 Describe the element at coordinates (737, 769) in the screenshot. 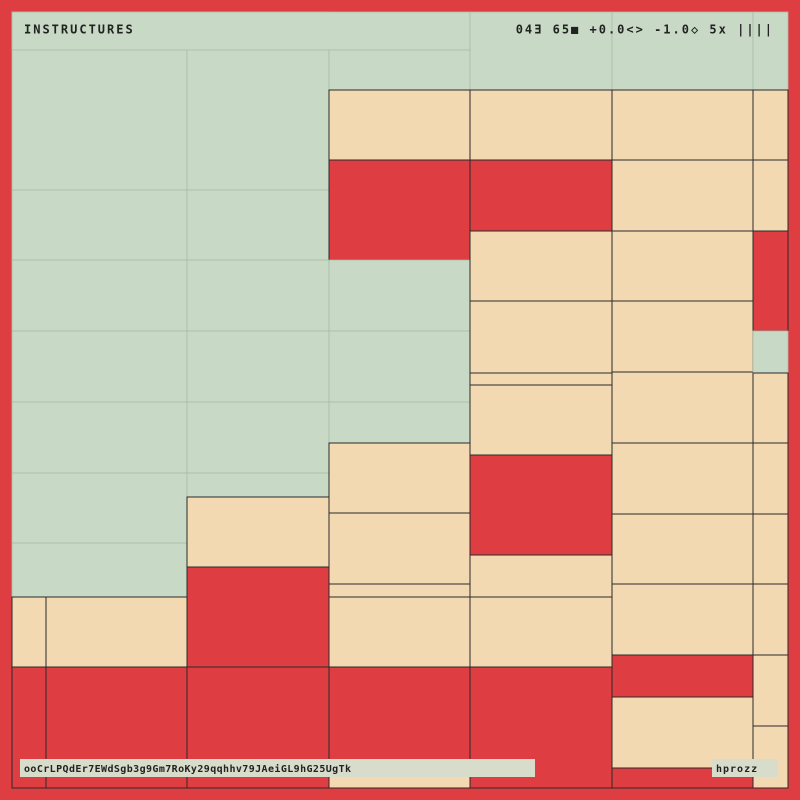

I see `code: hprozz` at that location.